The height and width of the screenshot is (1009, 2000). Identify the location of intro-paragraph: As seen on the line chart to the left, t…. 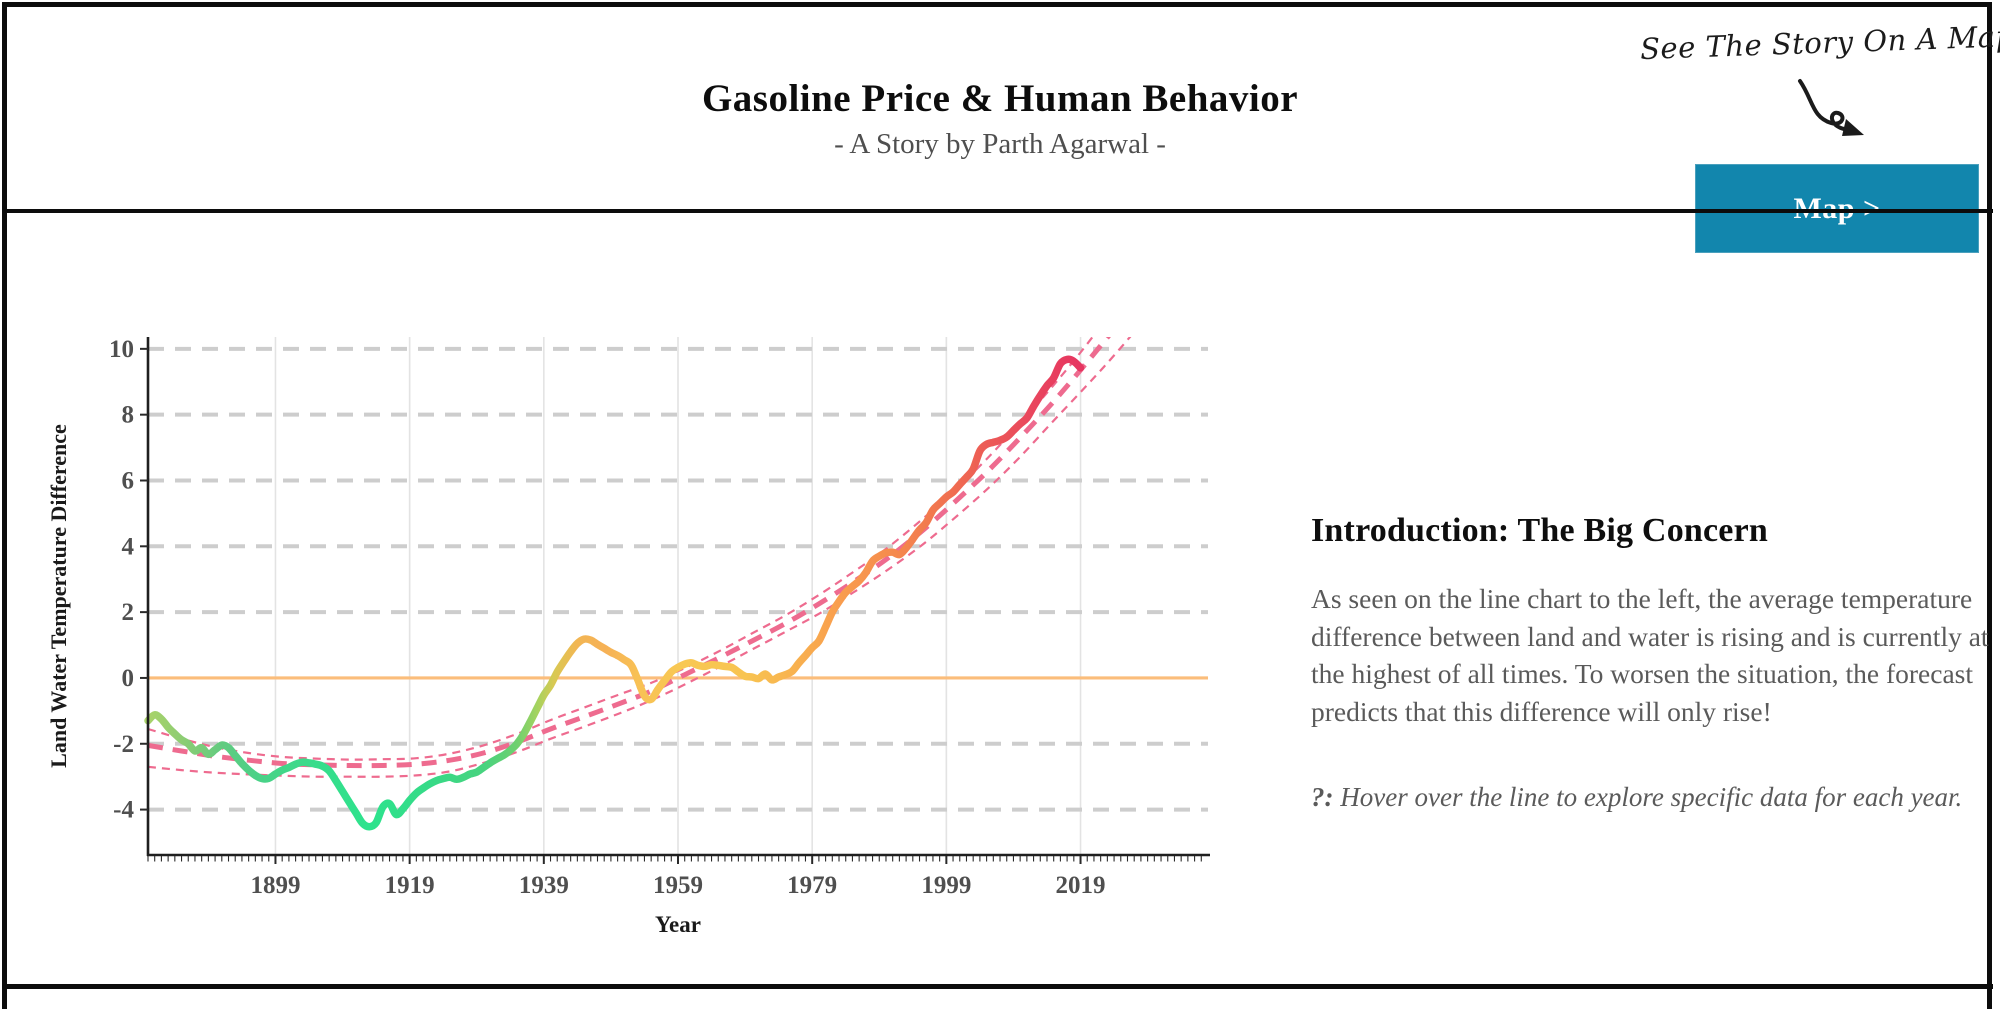
(1650, 655).